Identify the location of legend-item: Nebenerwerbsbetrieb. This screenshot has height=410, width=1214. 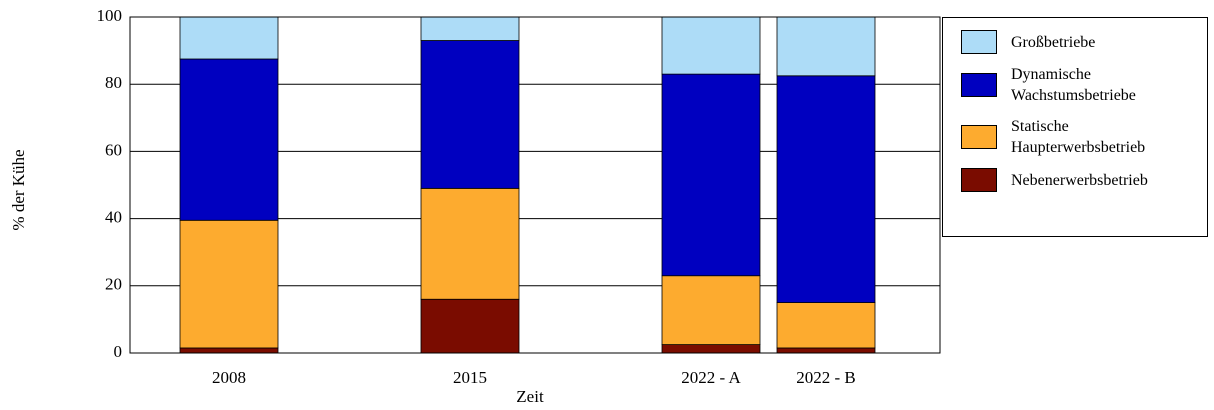
(1084, 180).